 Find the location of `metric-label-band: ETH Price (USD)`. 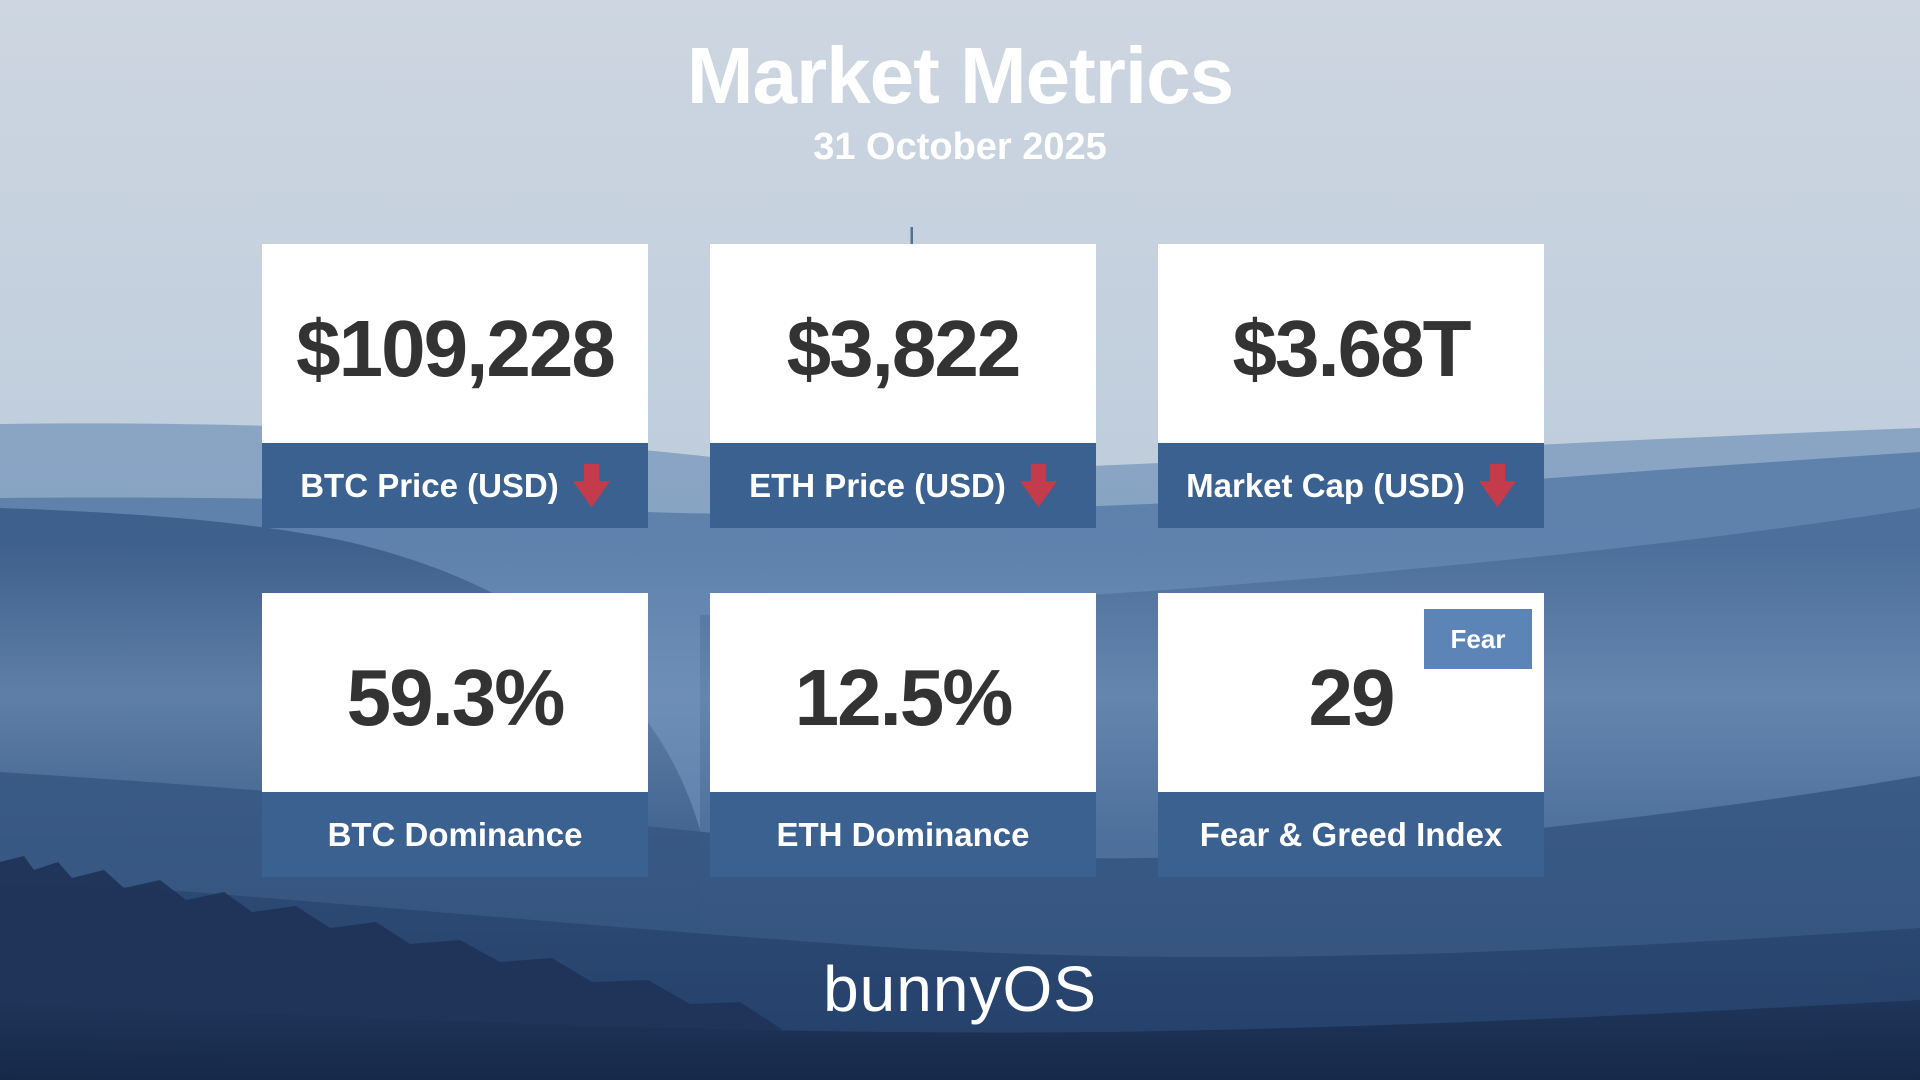

metric-label-band: ETH Price (USD) is located at coordinates (903, 485).